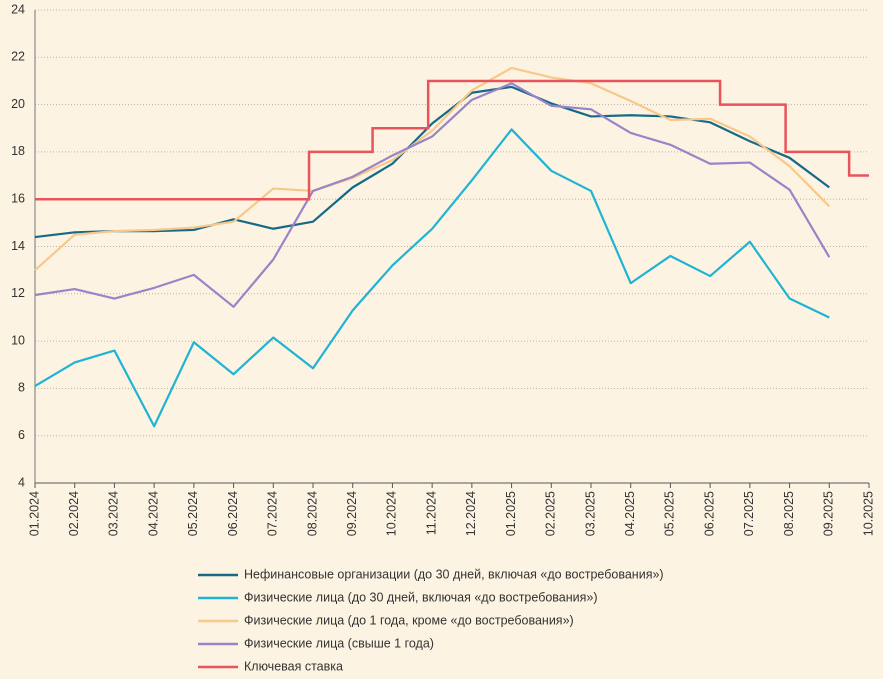 The image size is (883, 679). I want to click on y-tick-label: 24, so click(18, 9).